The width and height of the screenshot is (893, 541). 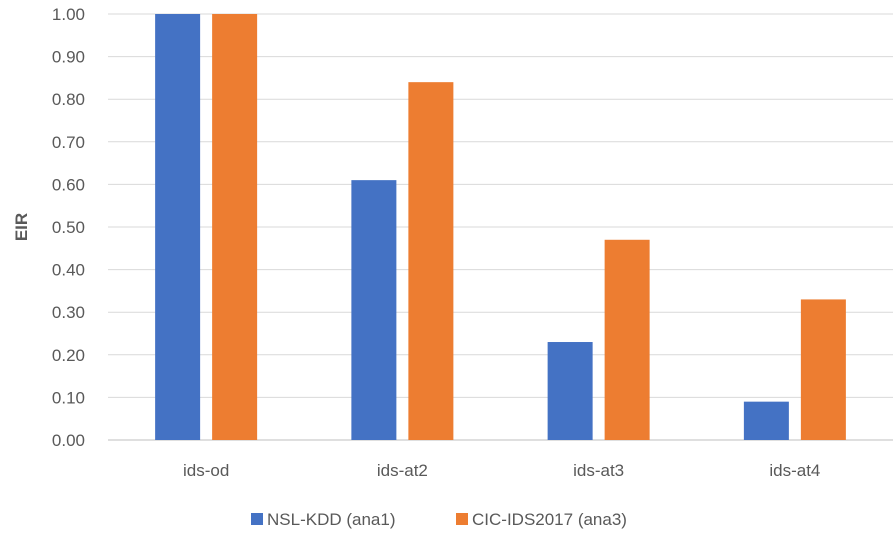 I want to click on legend-swatch-cic-ids2017, so click(x=462, y=519).